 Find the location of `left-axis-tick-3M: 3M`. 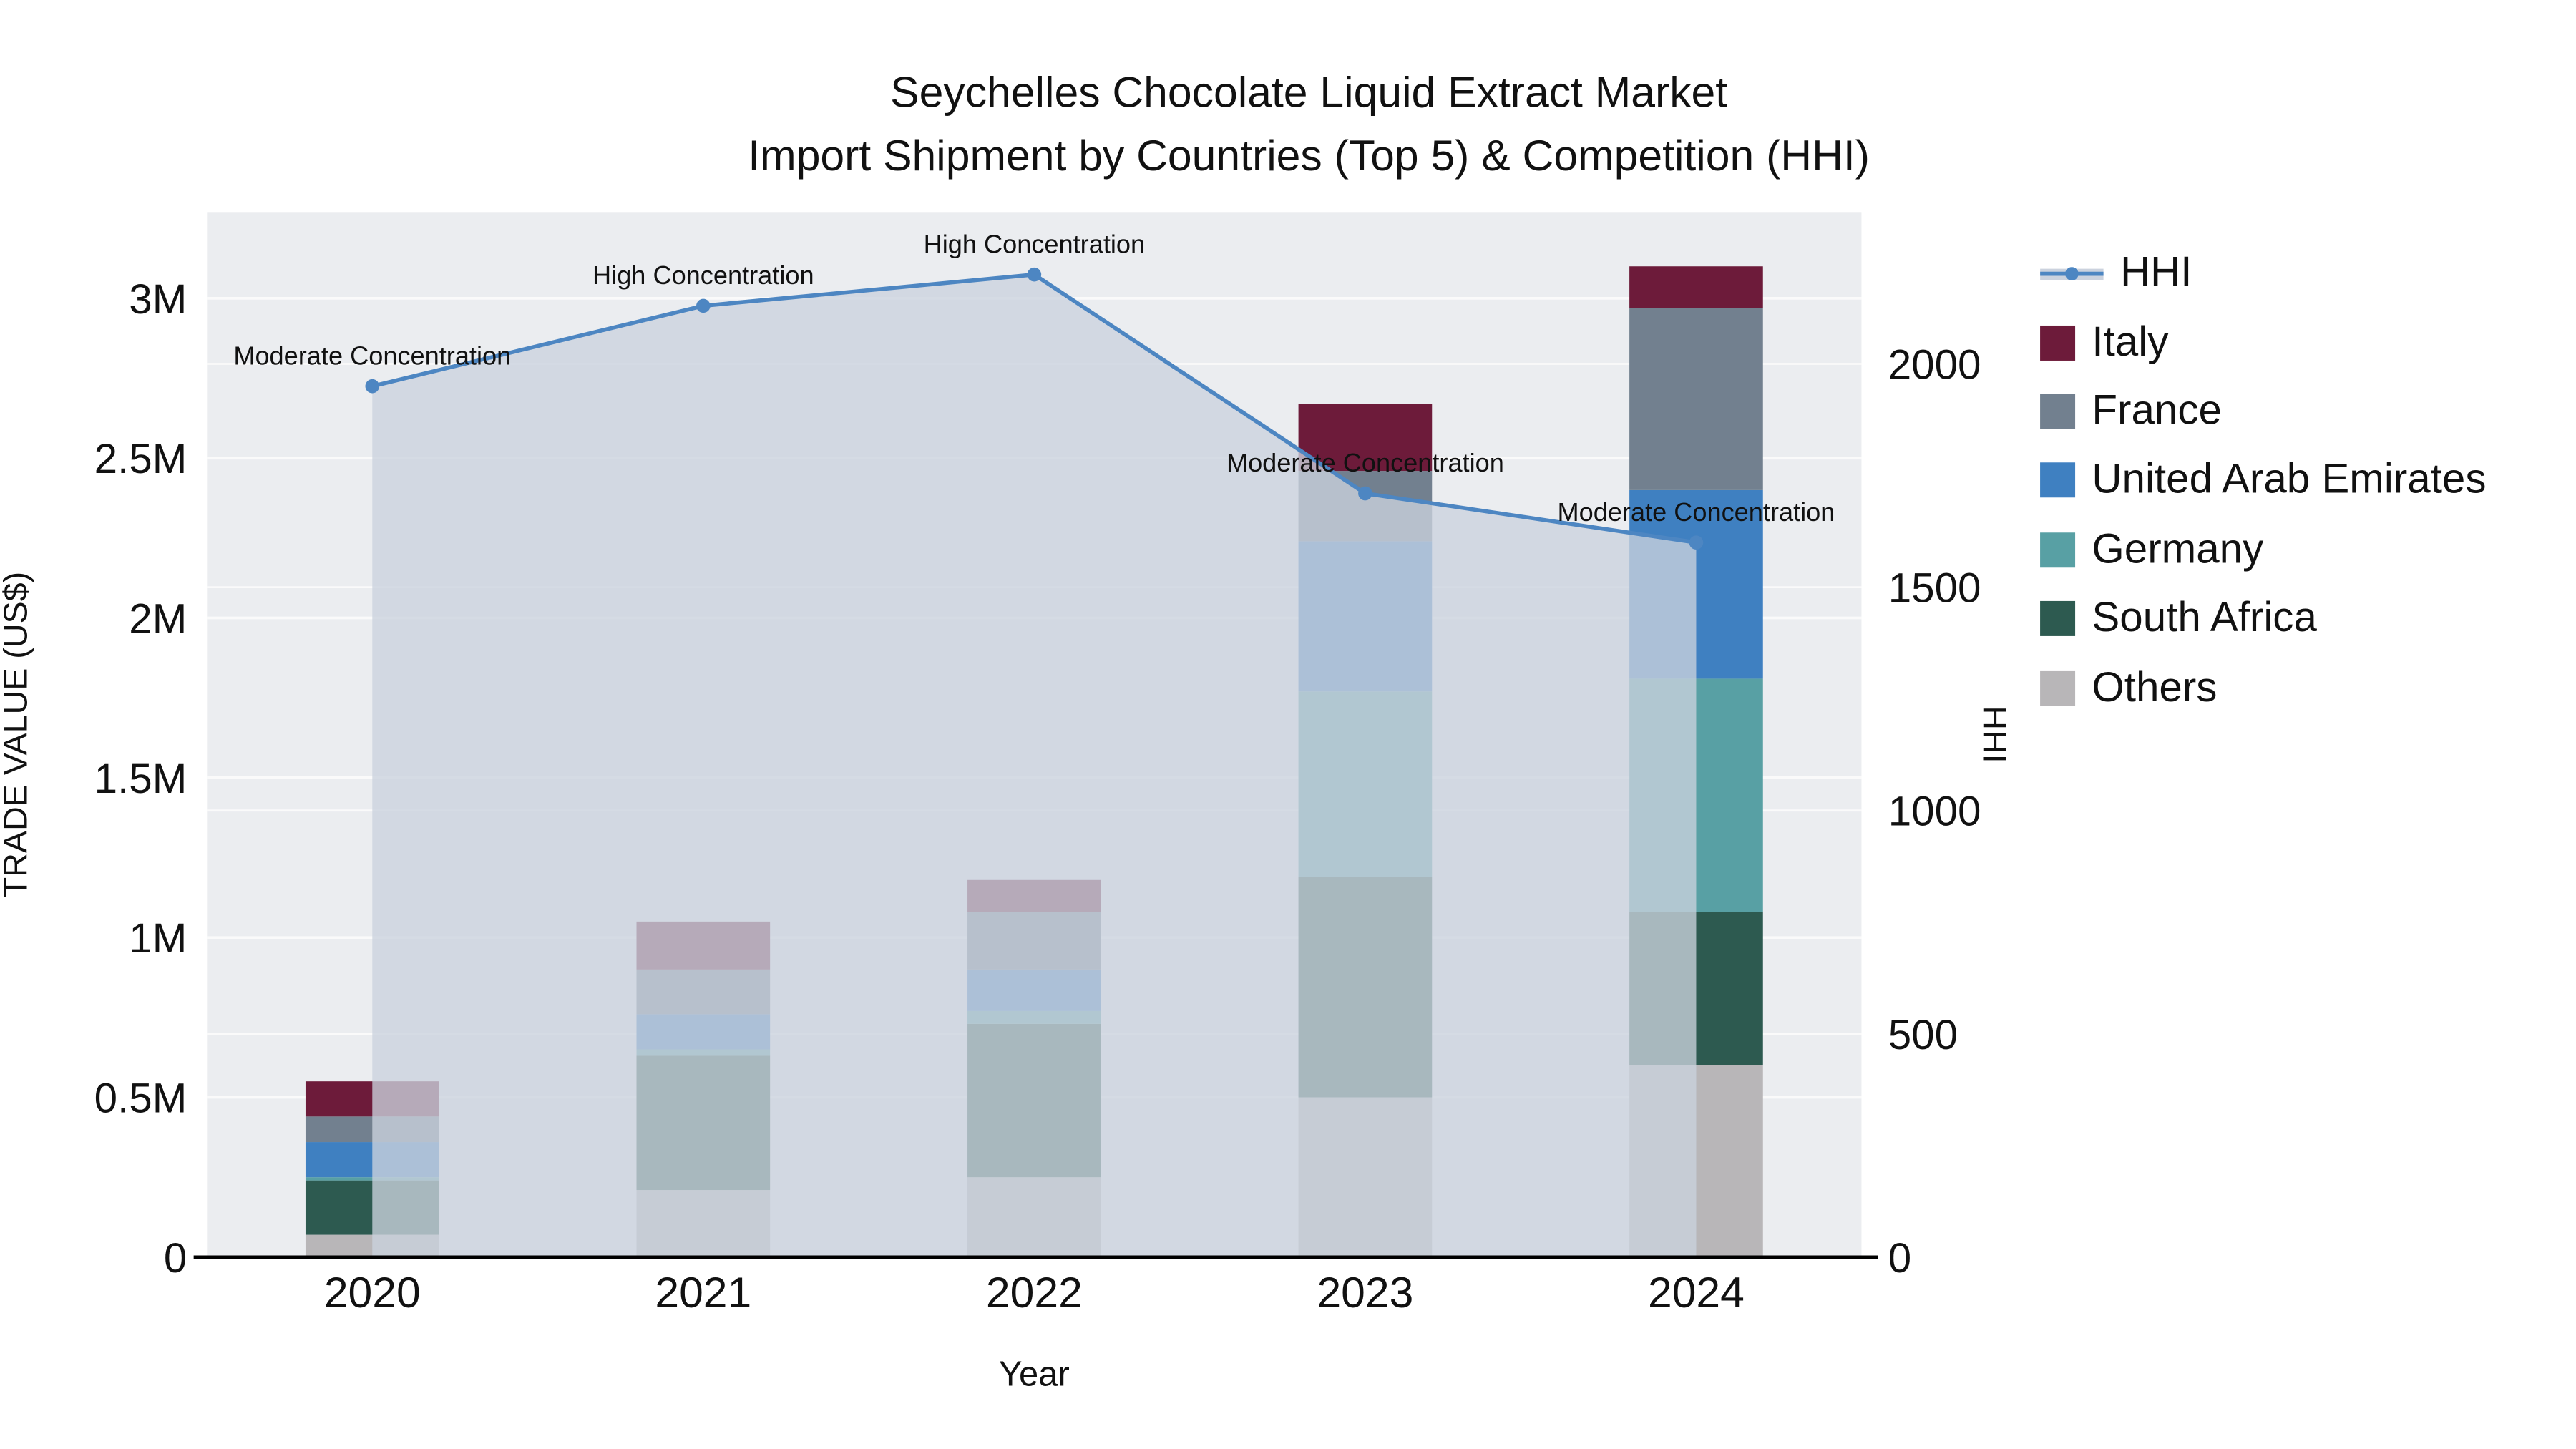

left-axis-tick-3M: 3M is located at coordinates (158, 299).